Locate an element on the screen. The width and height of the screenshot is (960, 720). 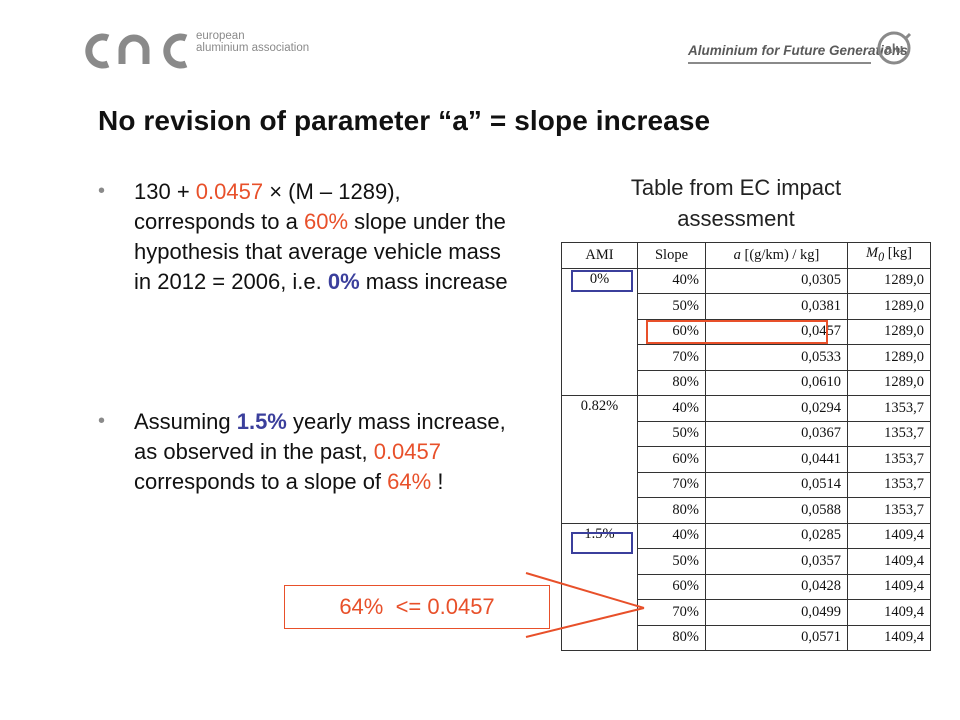
table-row: 0% 40% 0,0305 1289,0 is located at coordinates (746, 331).